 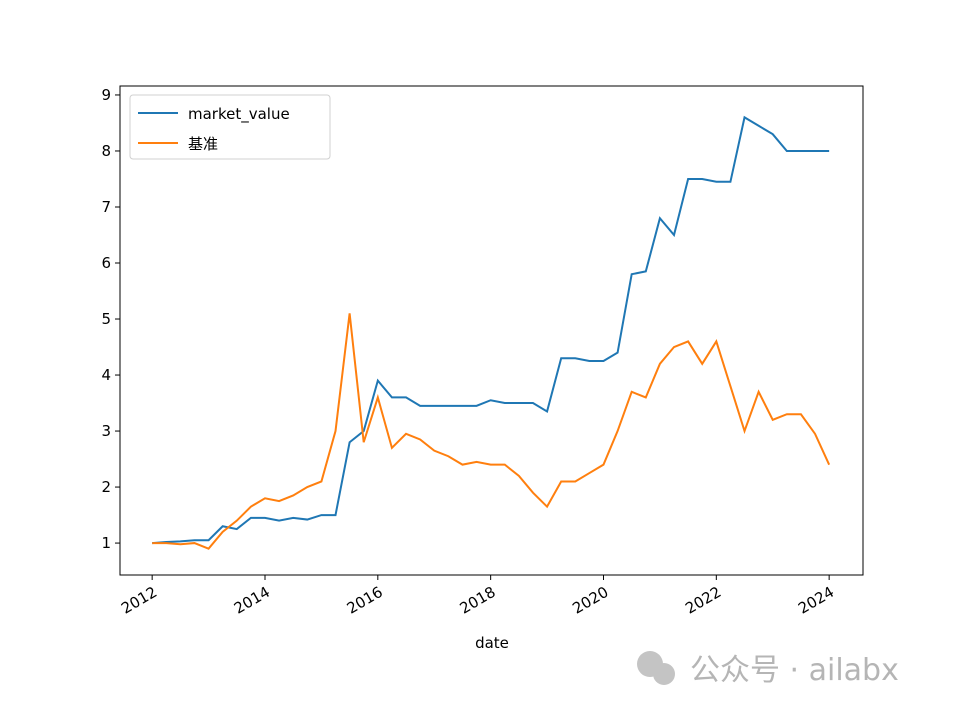 I want to click on x-tick-label: 2014, so click(x=252, y=600).